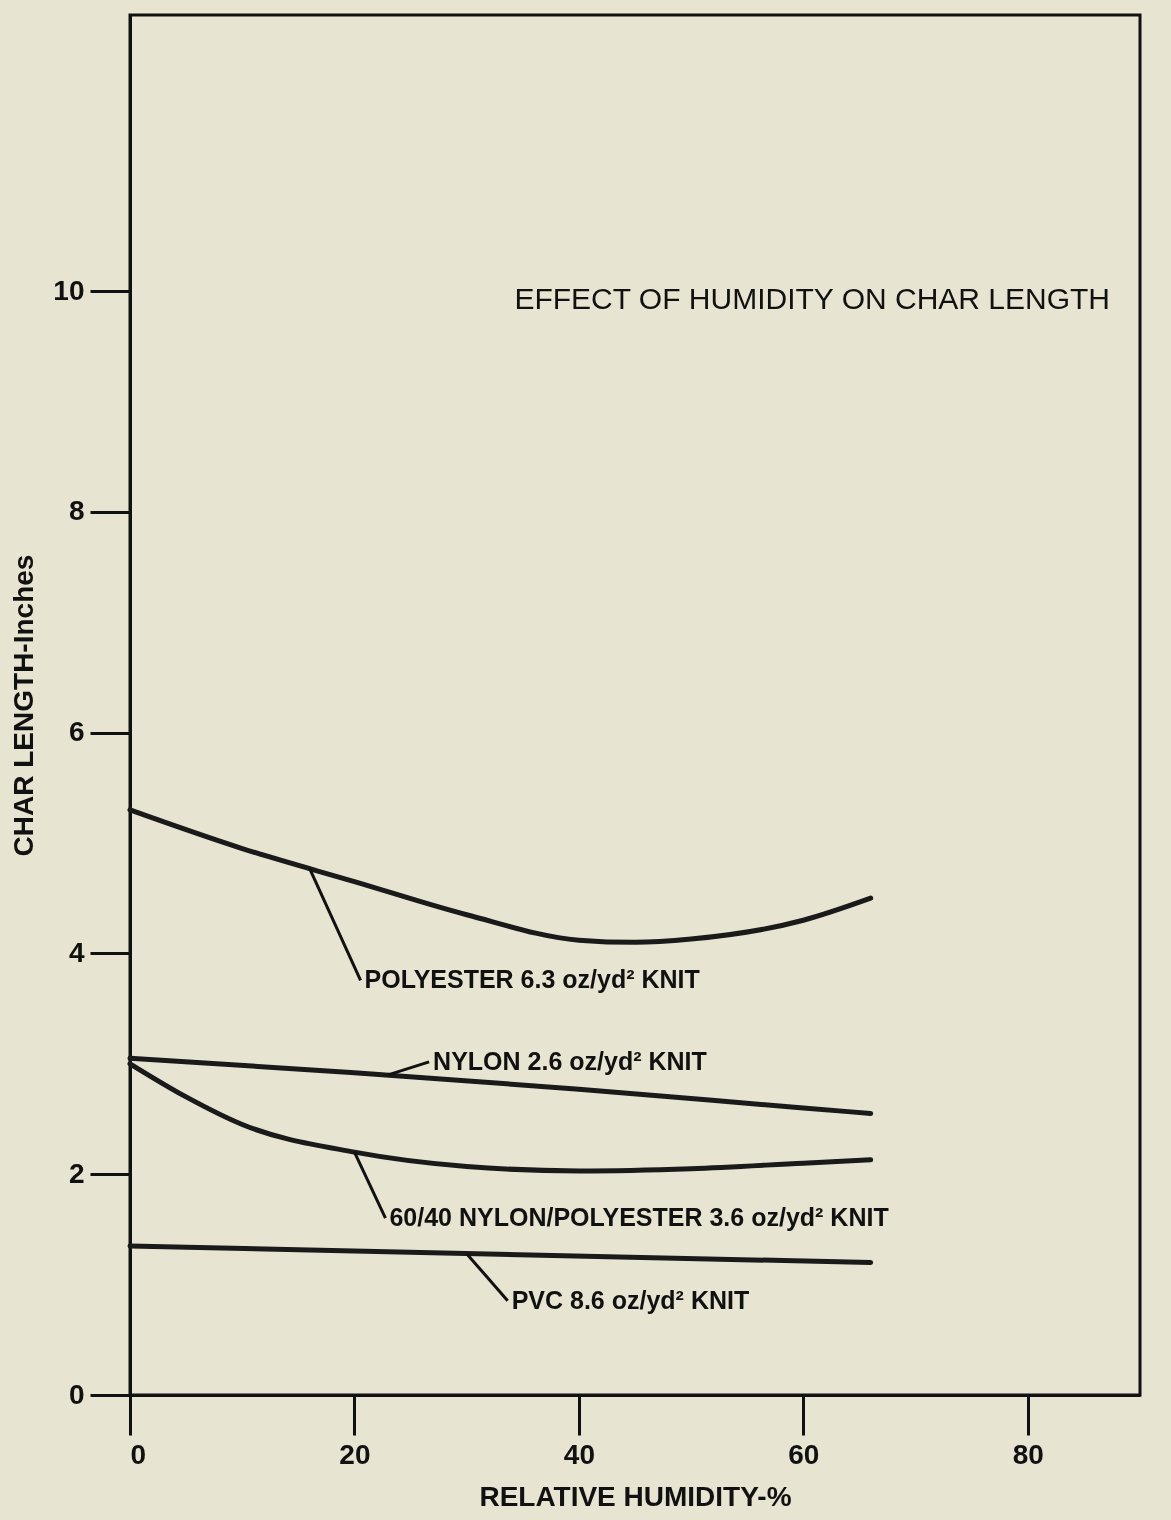  Describe the element at coordinates (76, 952) in the screenshot. I see `y-tick-label: 4` at that location.